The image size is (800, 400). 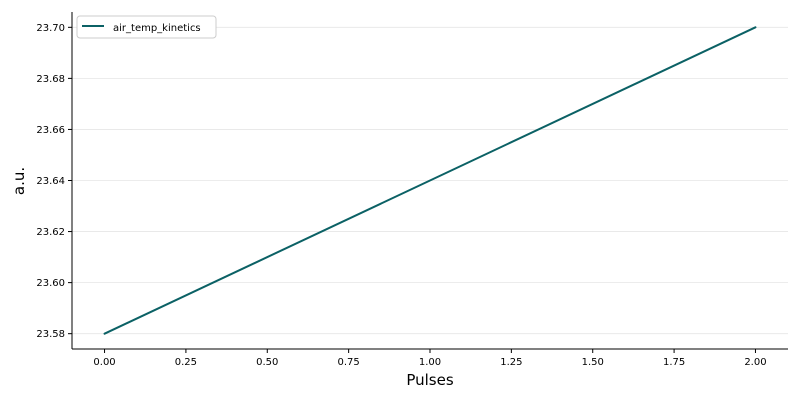 What do you see at coordinates (755, 362) in the screenshot?
I see `x-tick-label: 2.00` at bounding box center [755, 362].